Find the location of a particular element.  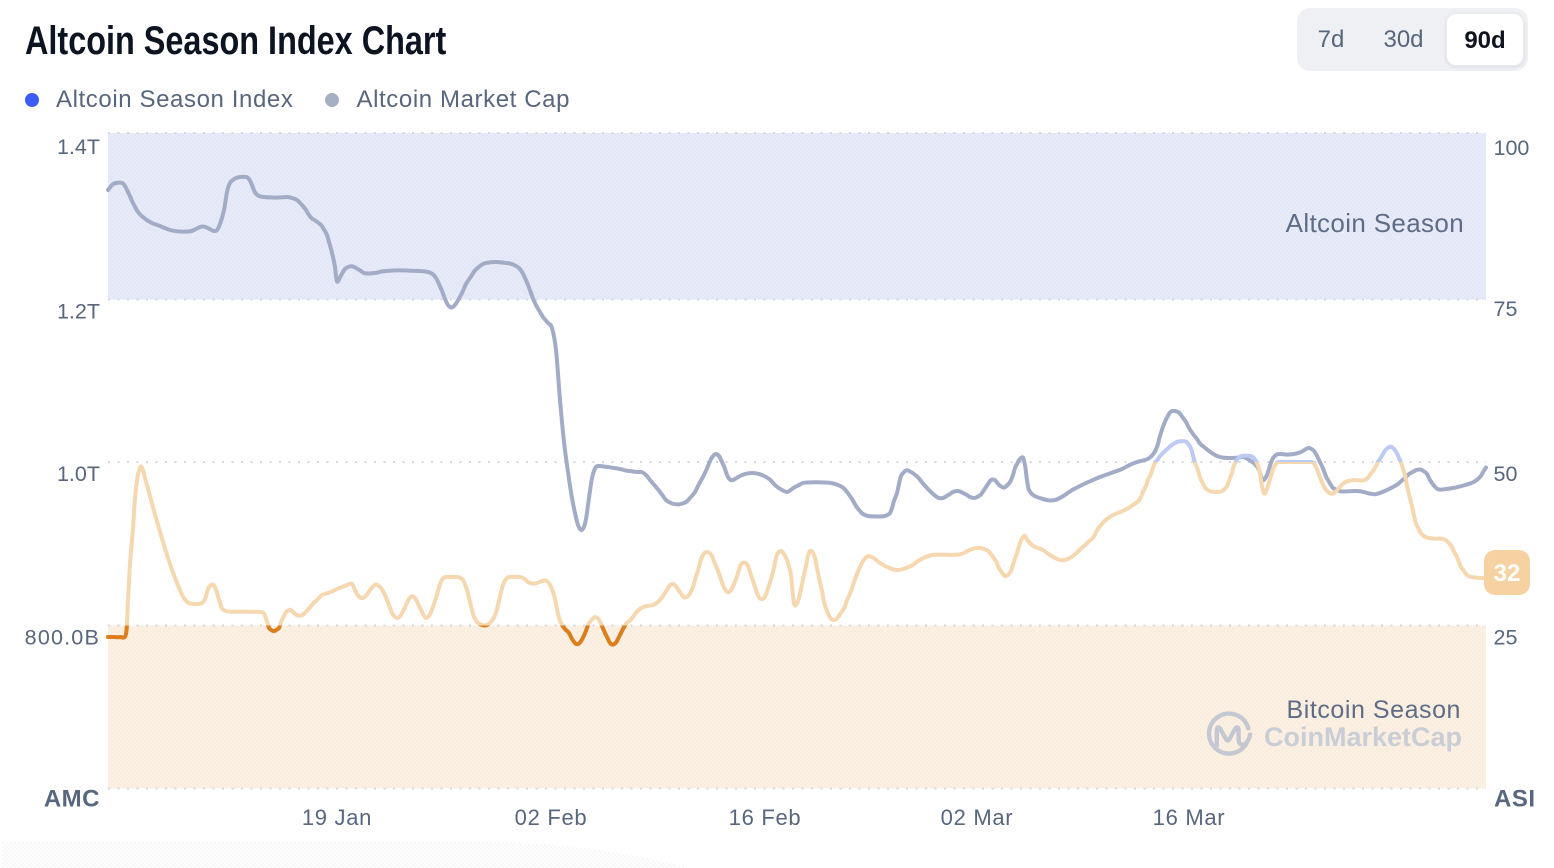

svg-text: 50 is located at coordinates (1506, 474).